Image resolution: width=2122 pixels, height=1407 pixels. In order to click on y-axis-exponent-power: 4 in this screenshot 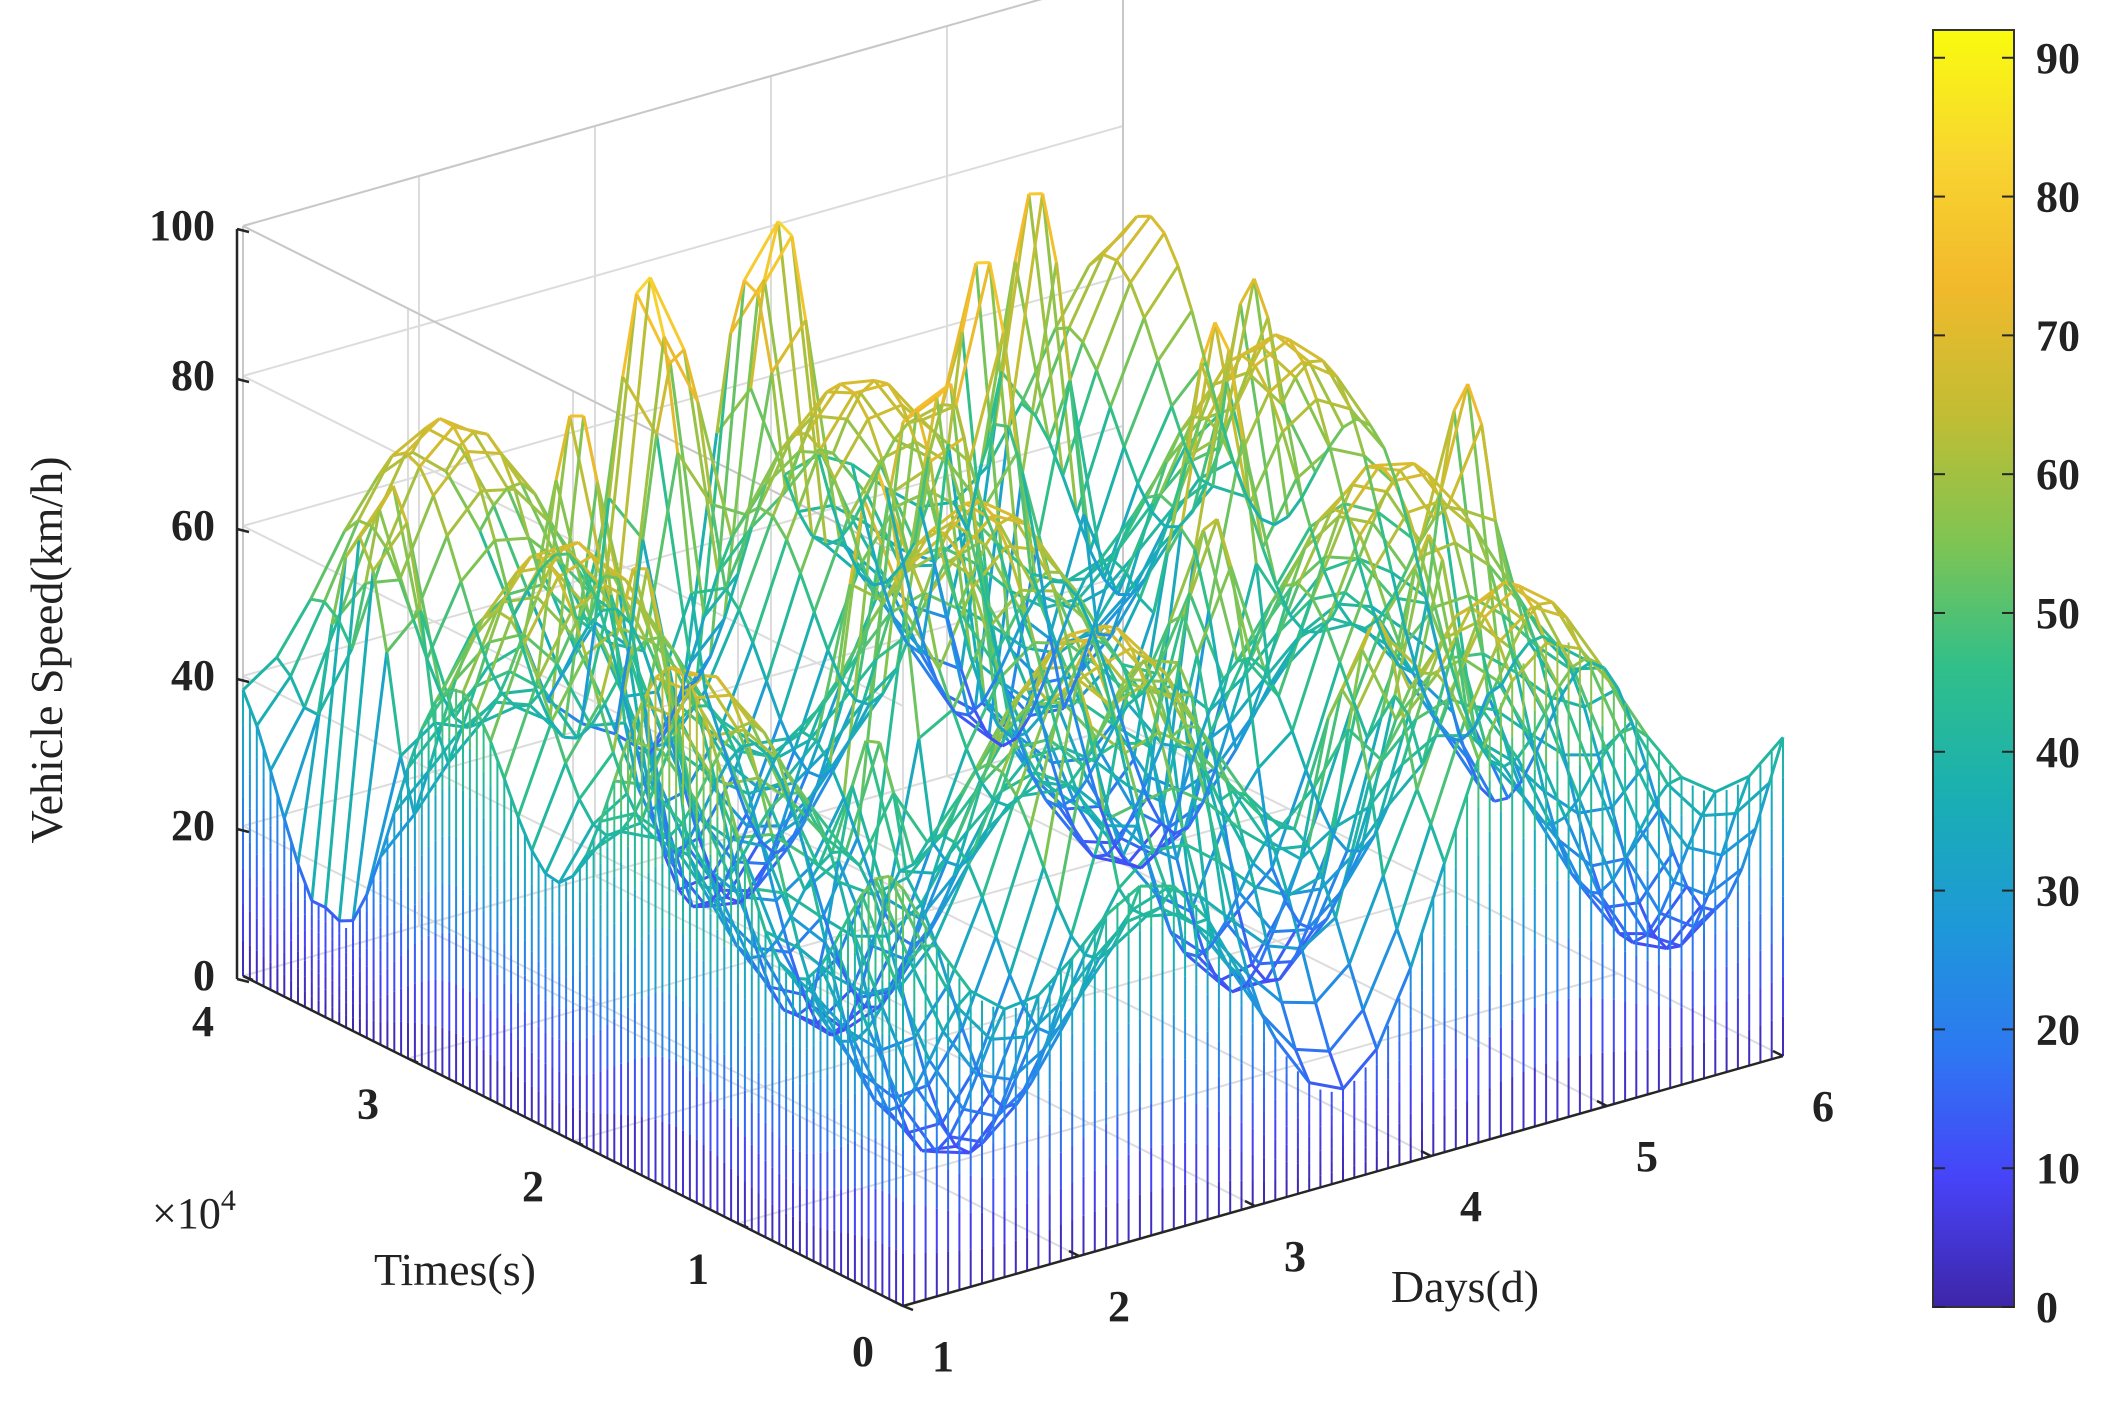, I will do `click(228, 1200)`.